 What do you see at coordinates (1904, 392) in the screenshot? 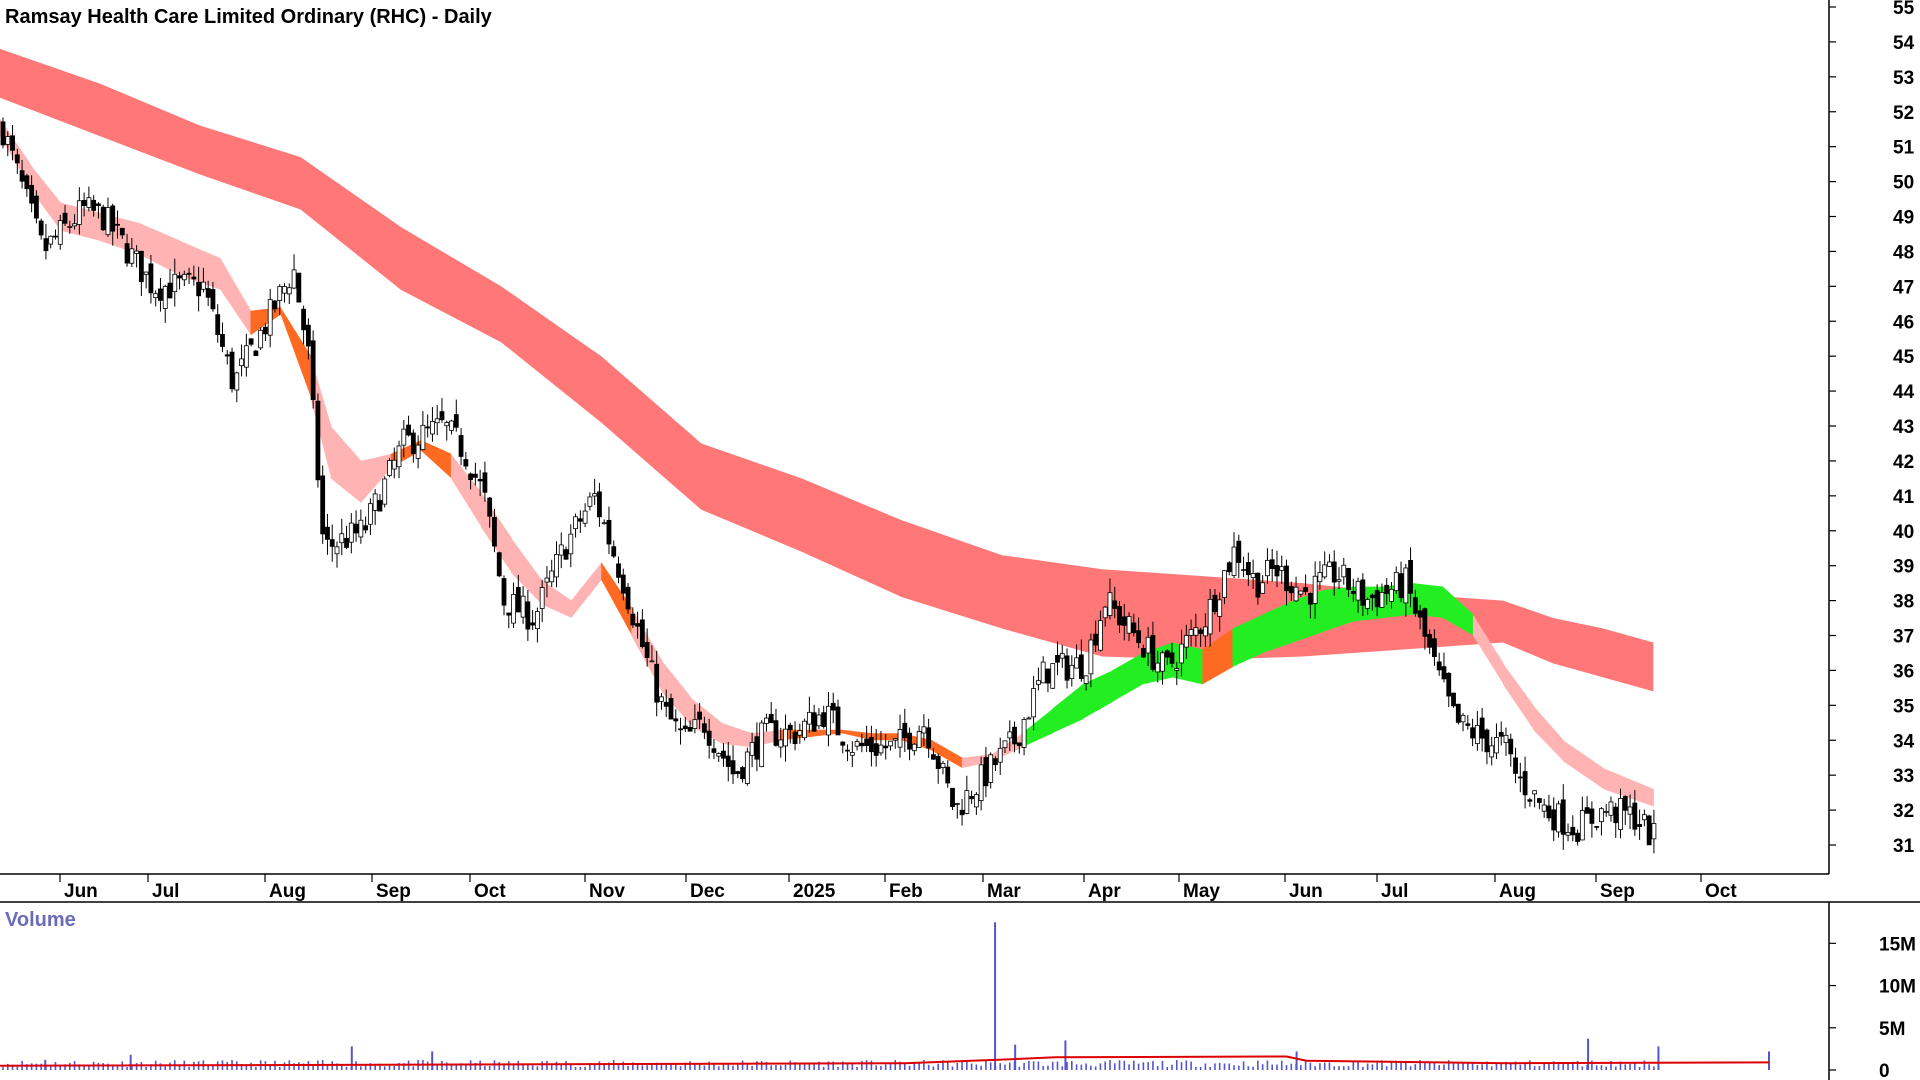
I see `price-tick-label: 44` at bounding box center [1904, 392].